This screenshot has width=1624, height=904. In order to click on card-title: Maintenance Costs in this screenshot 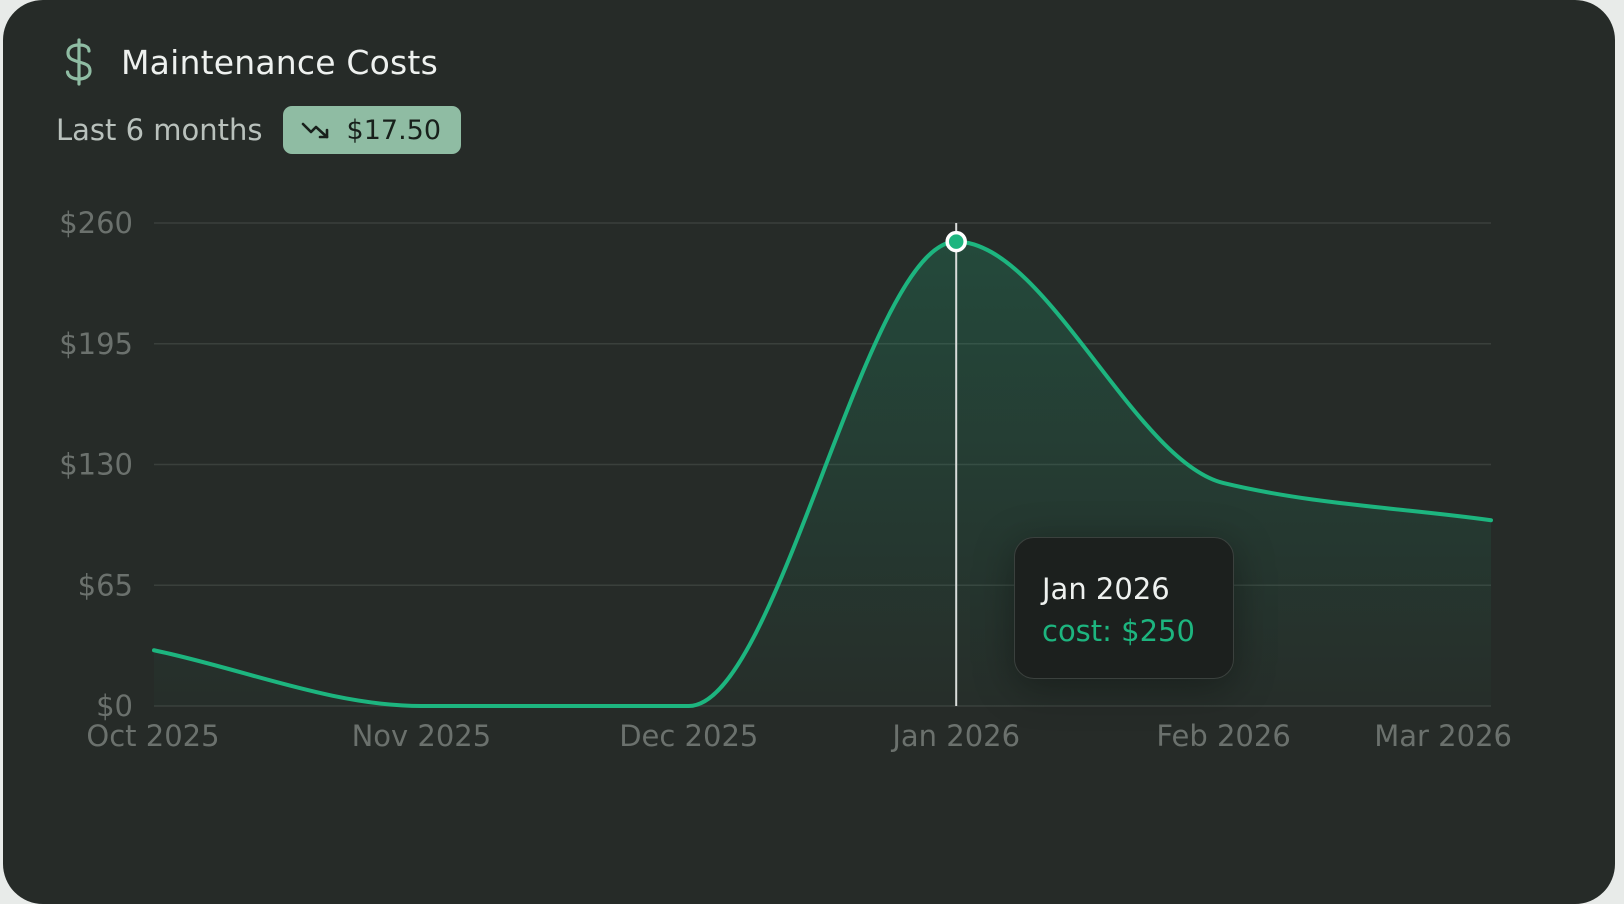, I will do `click(279, 62)`.